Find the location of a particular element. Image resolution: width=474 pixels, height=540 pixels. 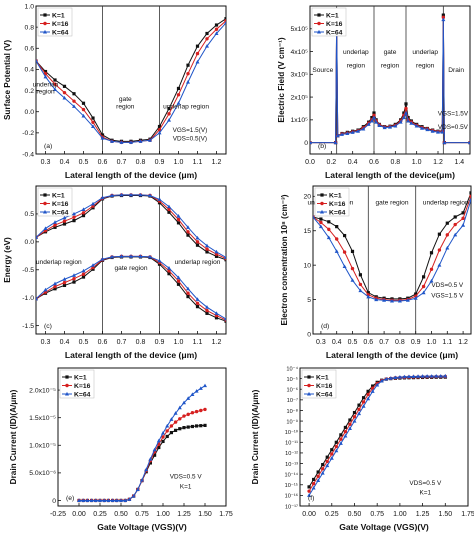

plot-frame is located at coordinates (131, 80).